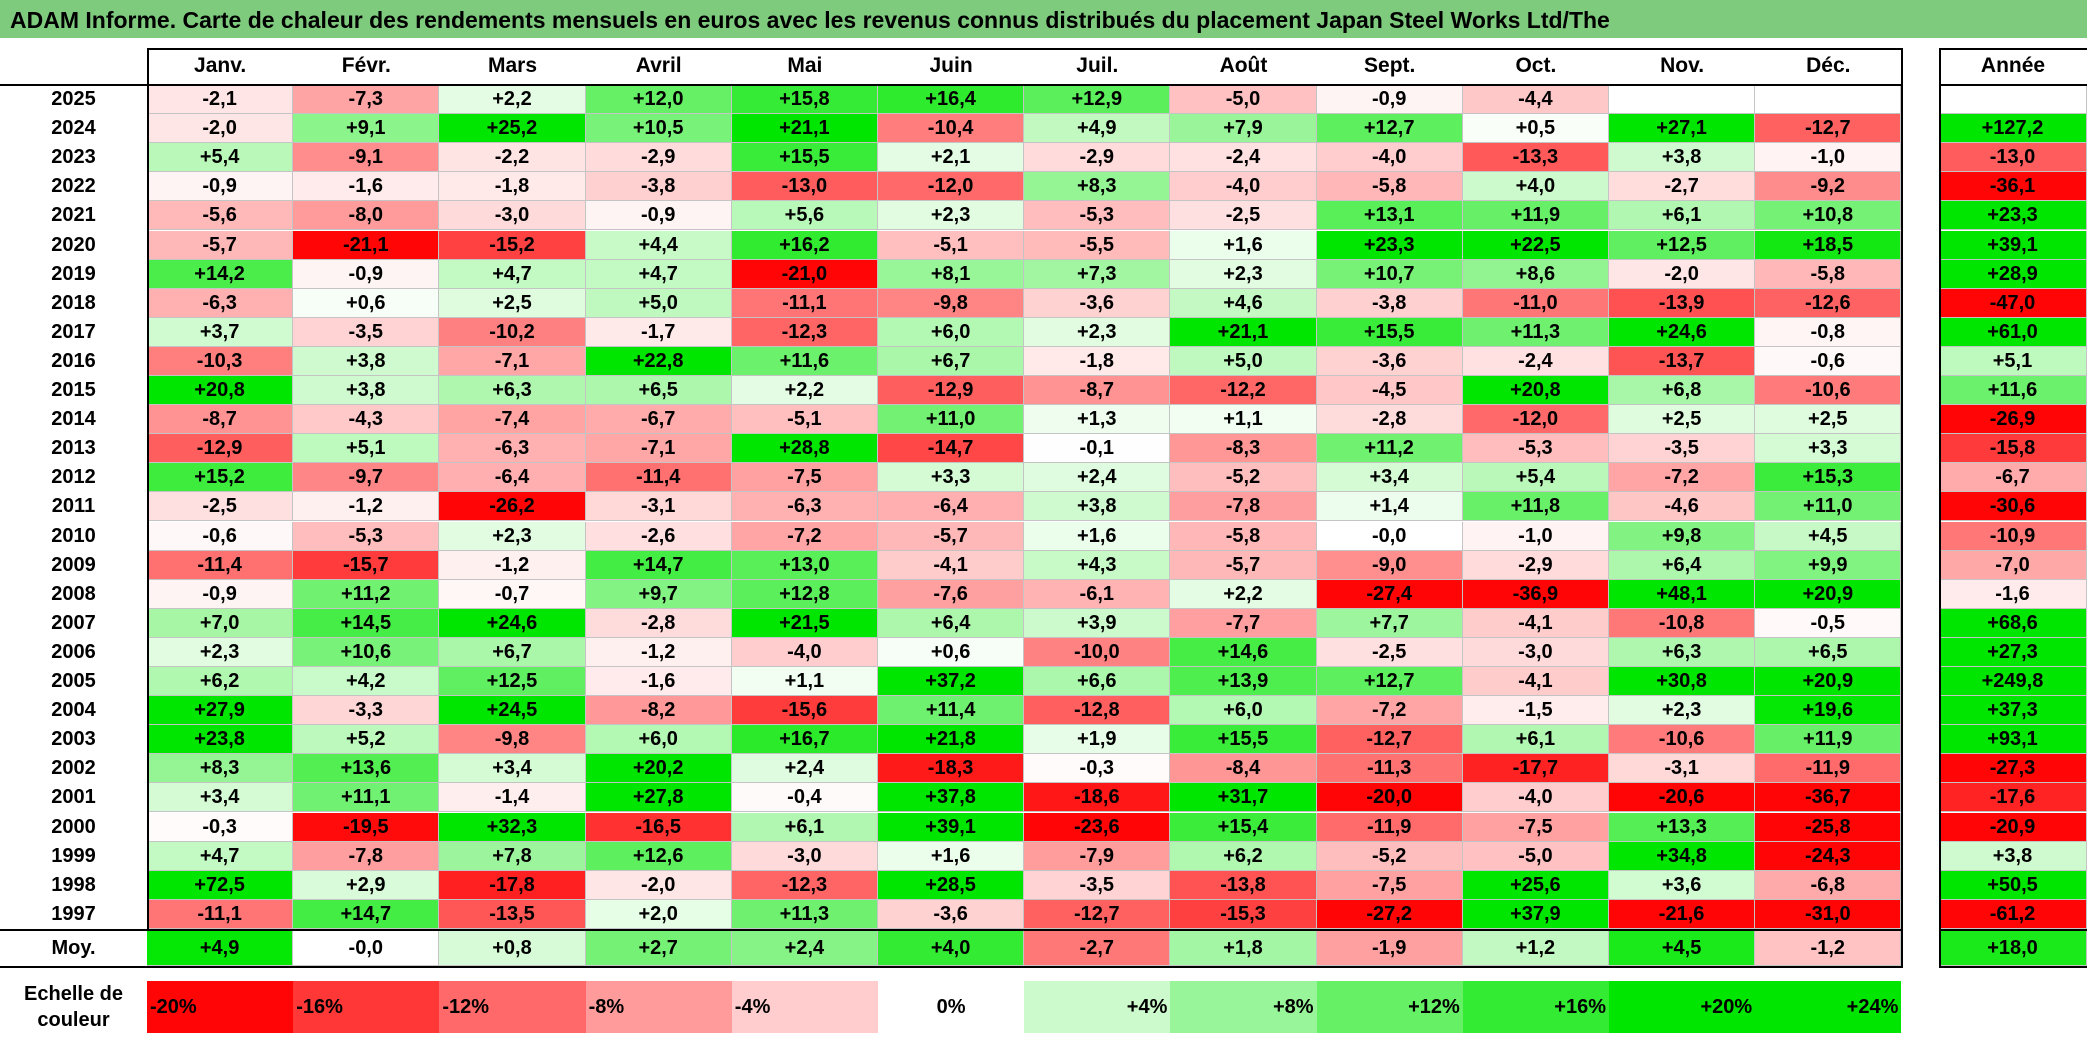  I want to click on heatmap-cell: -5,0, so click(1243, 100).